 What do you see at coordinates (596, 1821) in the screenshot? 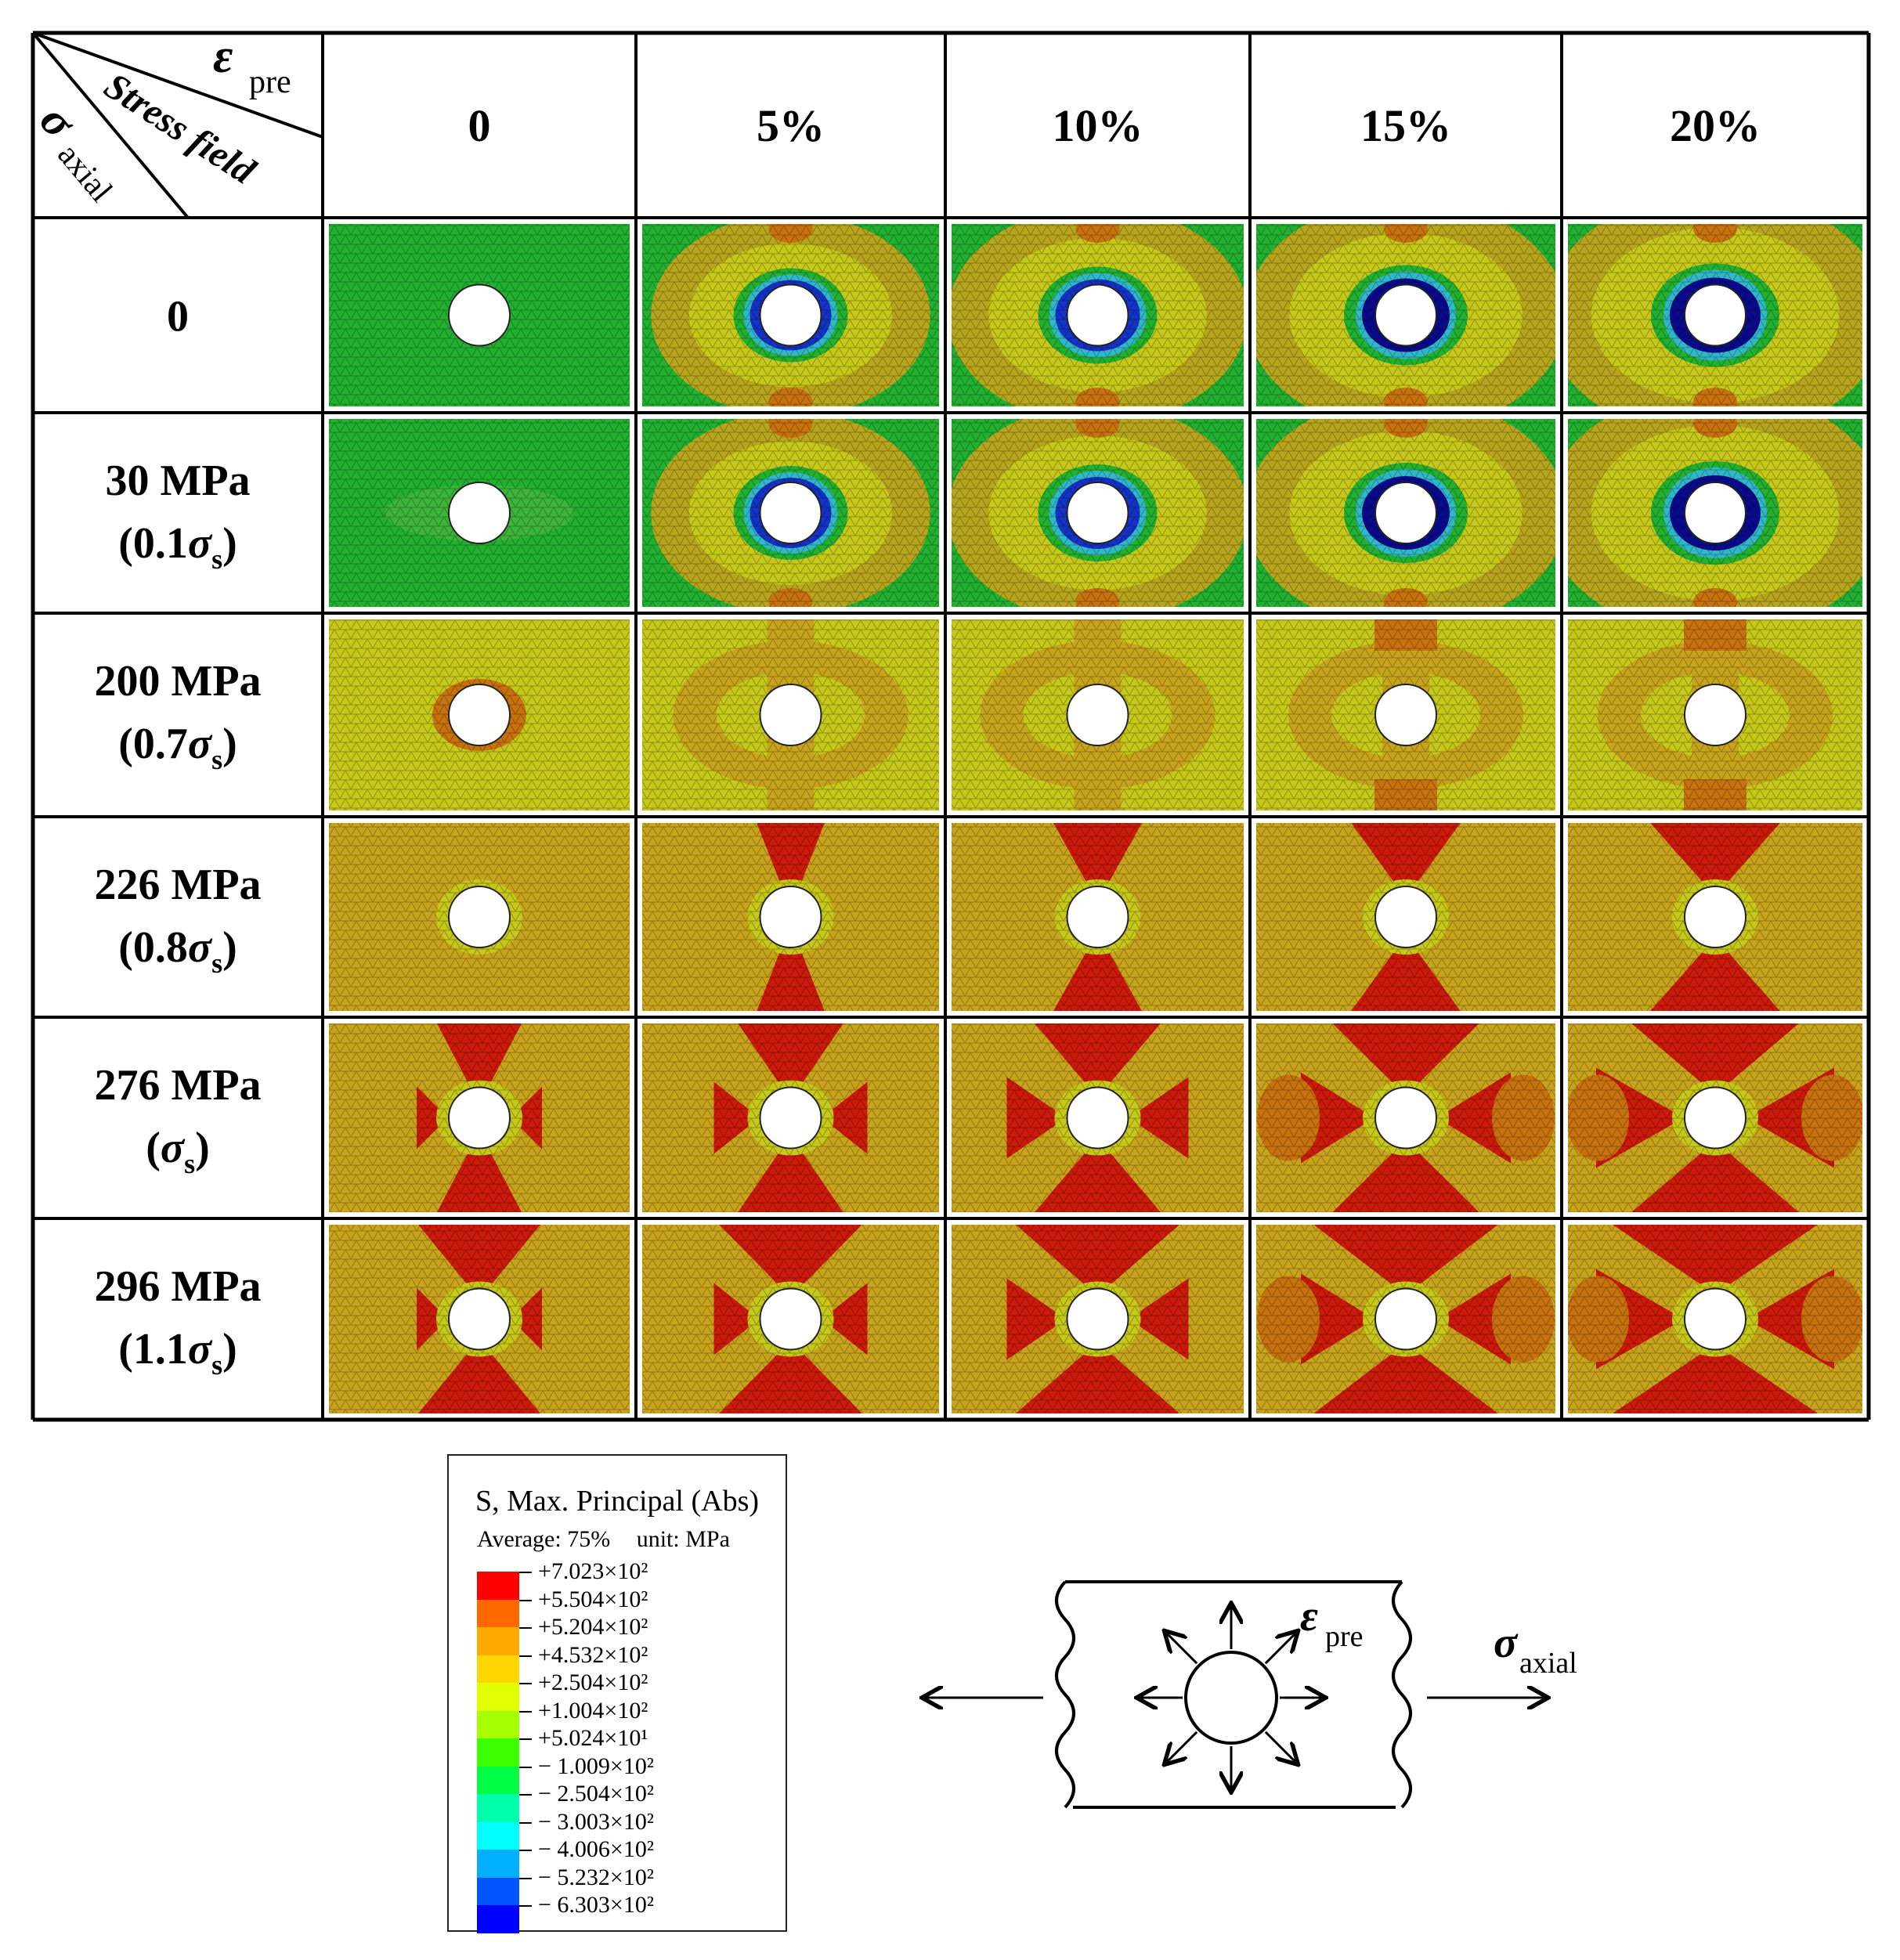
I see `legend-label-9: − 3.003×10²` at bounding box center [596, 1821].